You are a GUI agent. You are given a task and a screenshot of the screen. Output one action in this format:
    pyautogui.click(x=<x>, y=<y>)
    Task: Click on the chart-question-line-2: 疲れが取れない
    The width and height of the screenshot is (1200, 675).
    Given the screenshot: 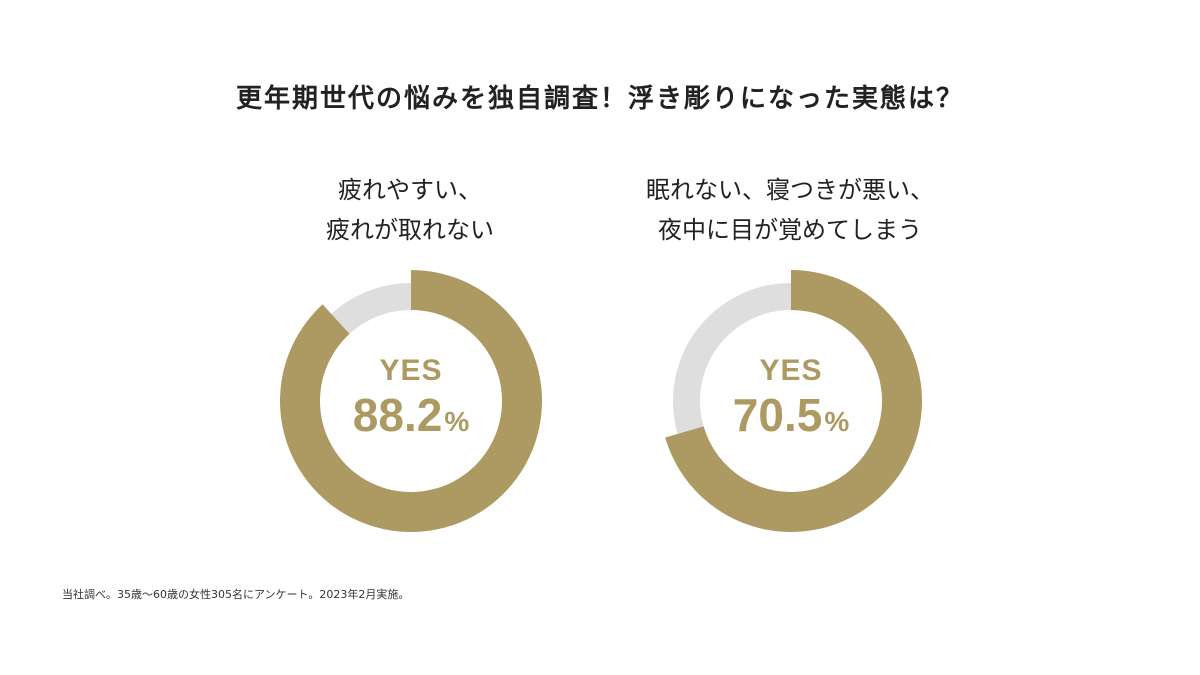 What is the action you would take?
    pyautogui.click(x=410, y=230)
    